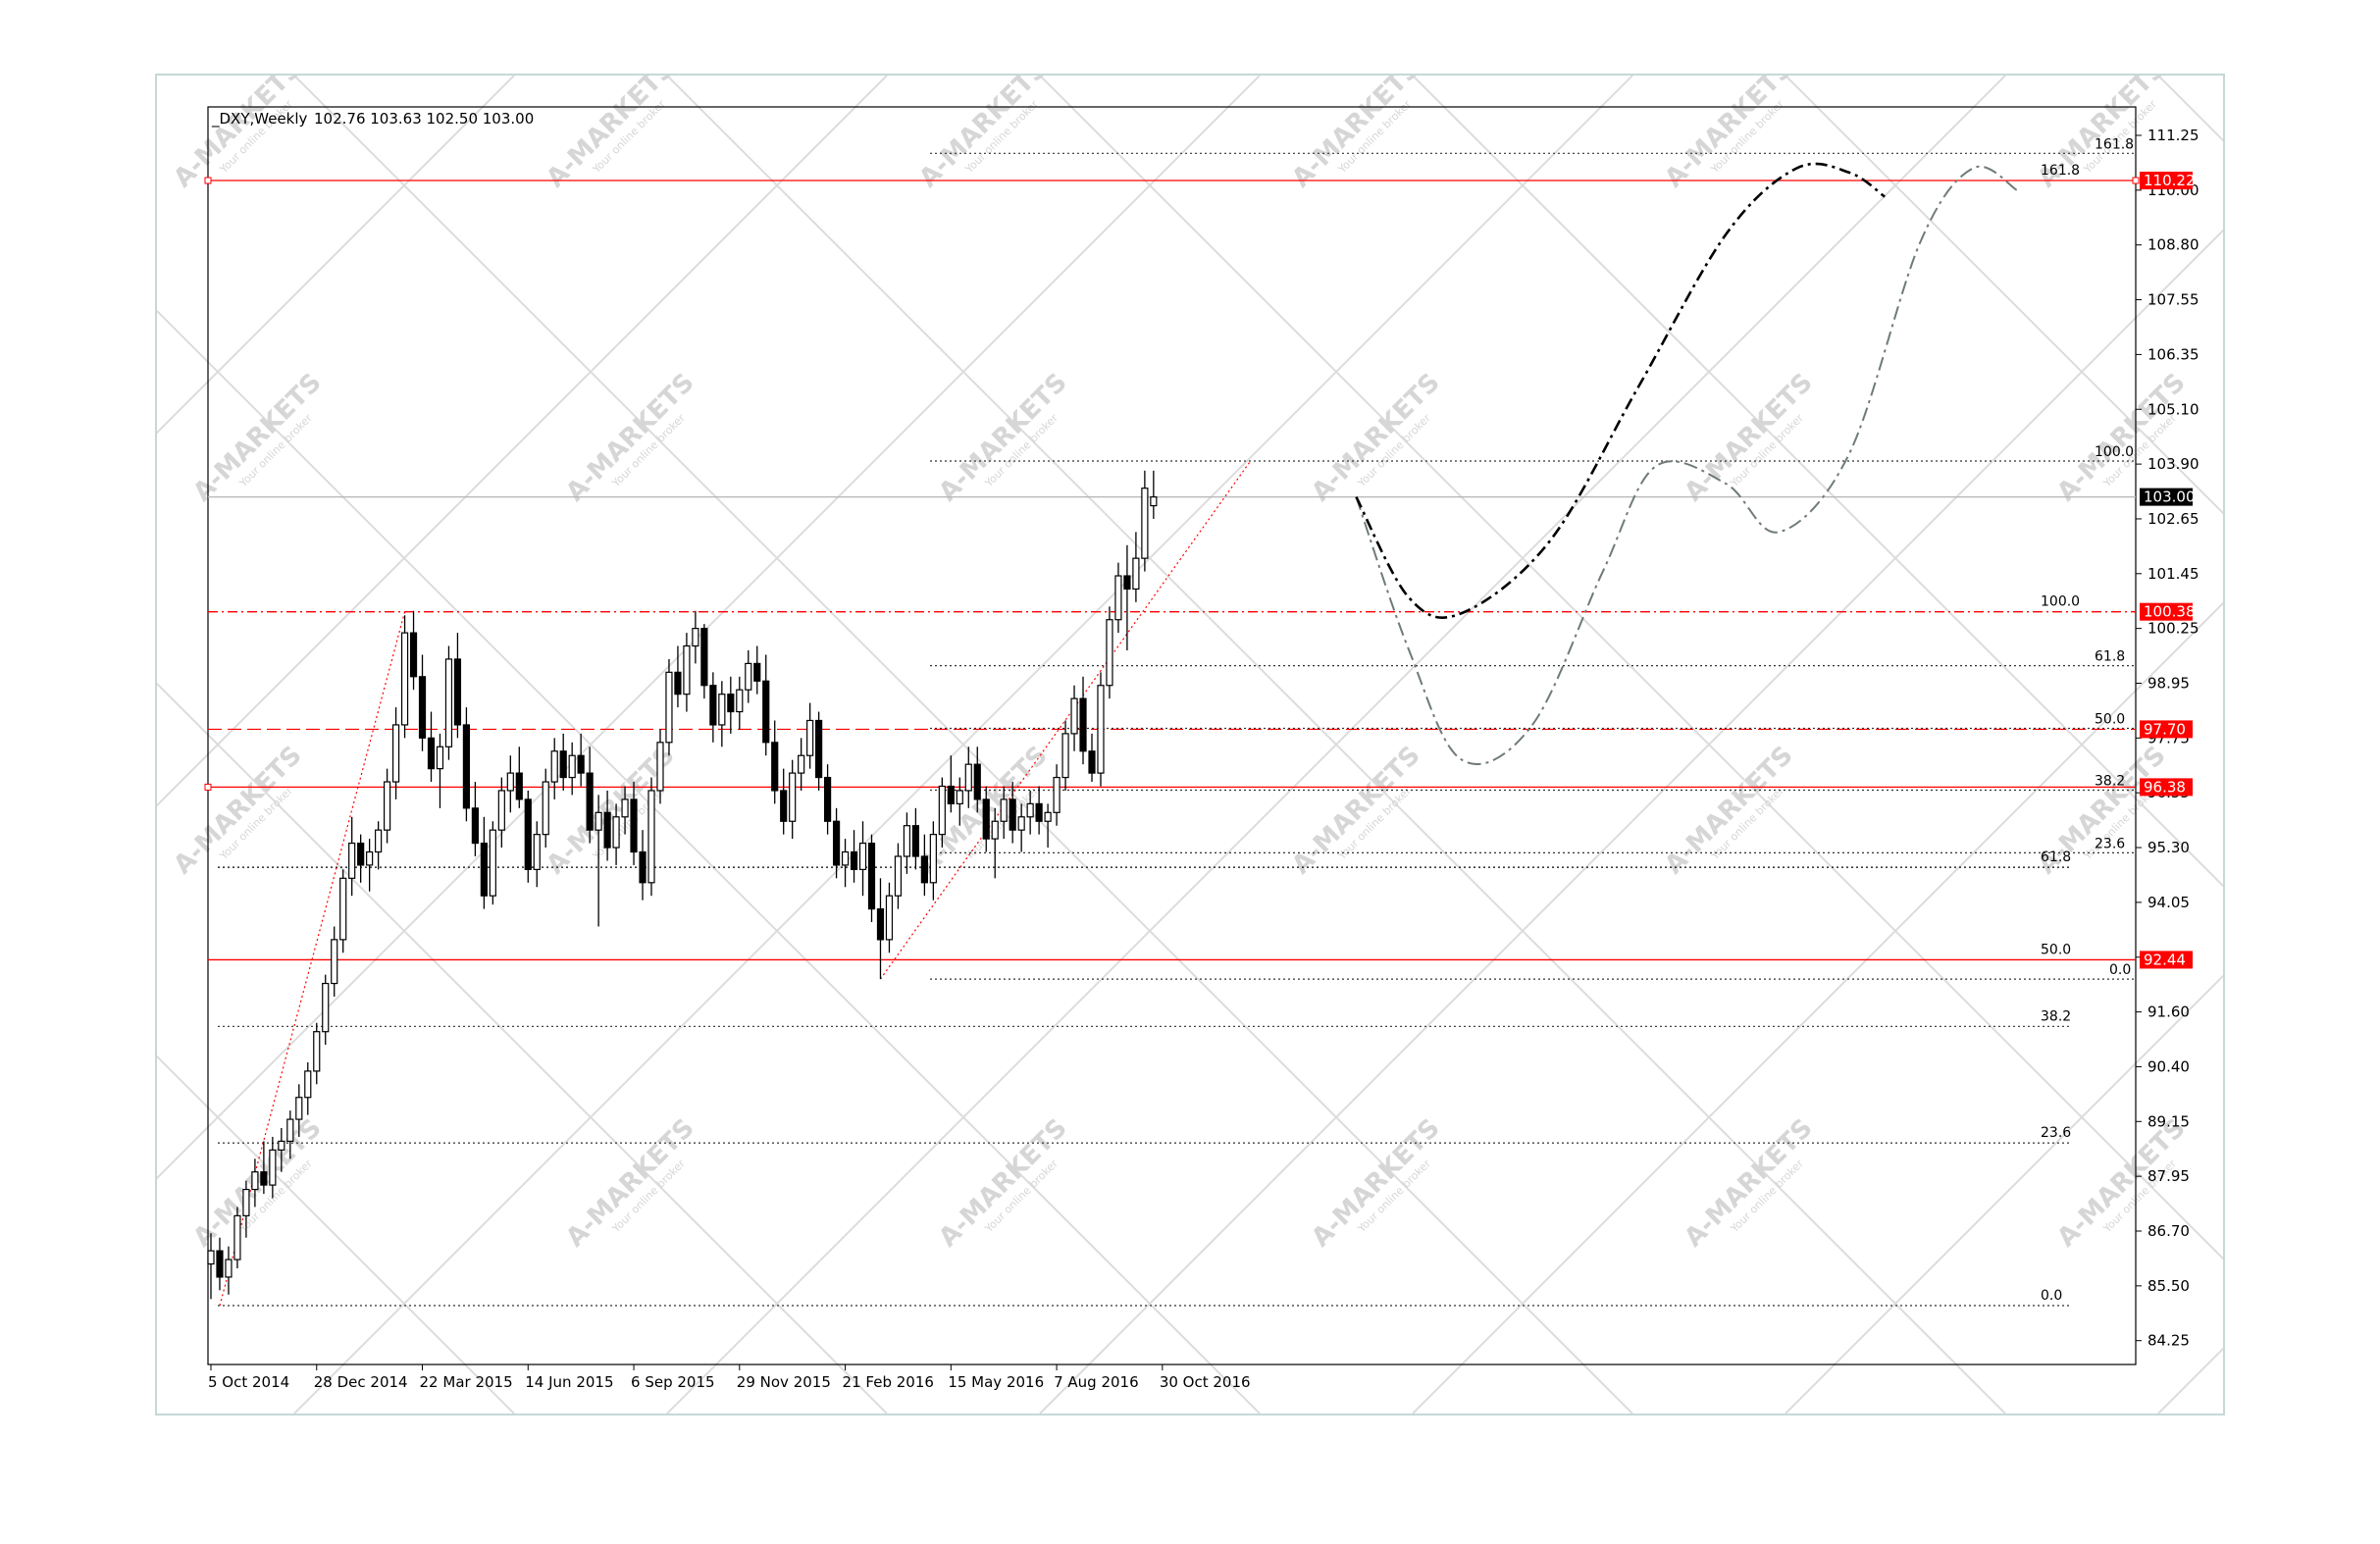 This screenshot has height=1544, width=2380. Describe the element at coordinates (2114, 452) in the screenshot. I see `fib-right-label: 100.0` at that location.